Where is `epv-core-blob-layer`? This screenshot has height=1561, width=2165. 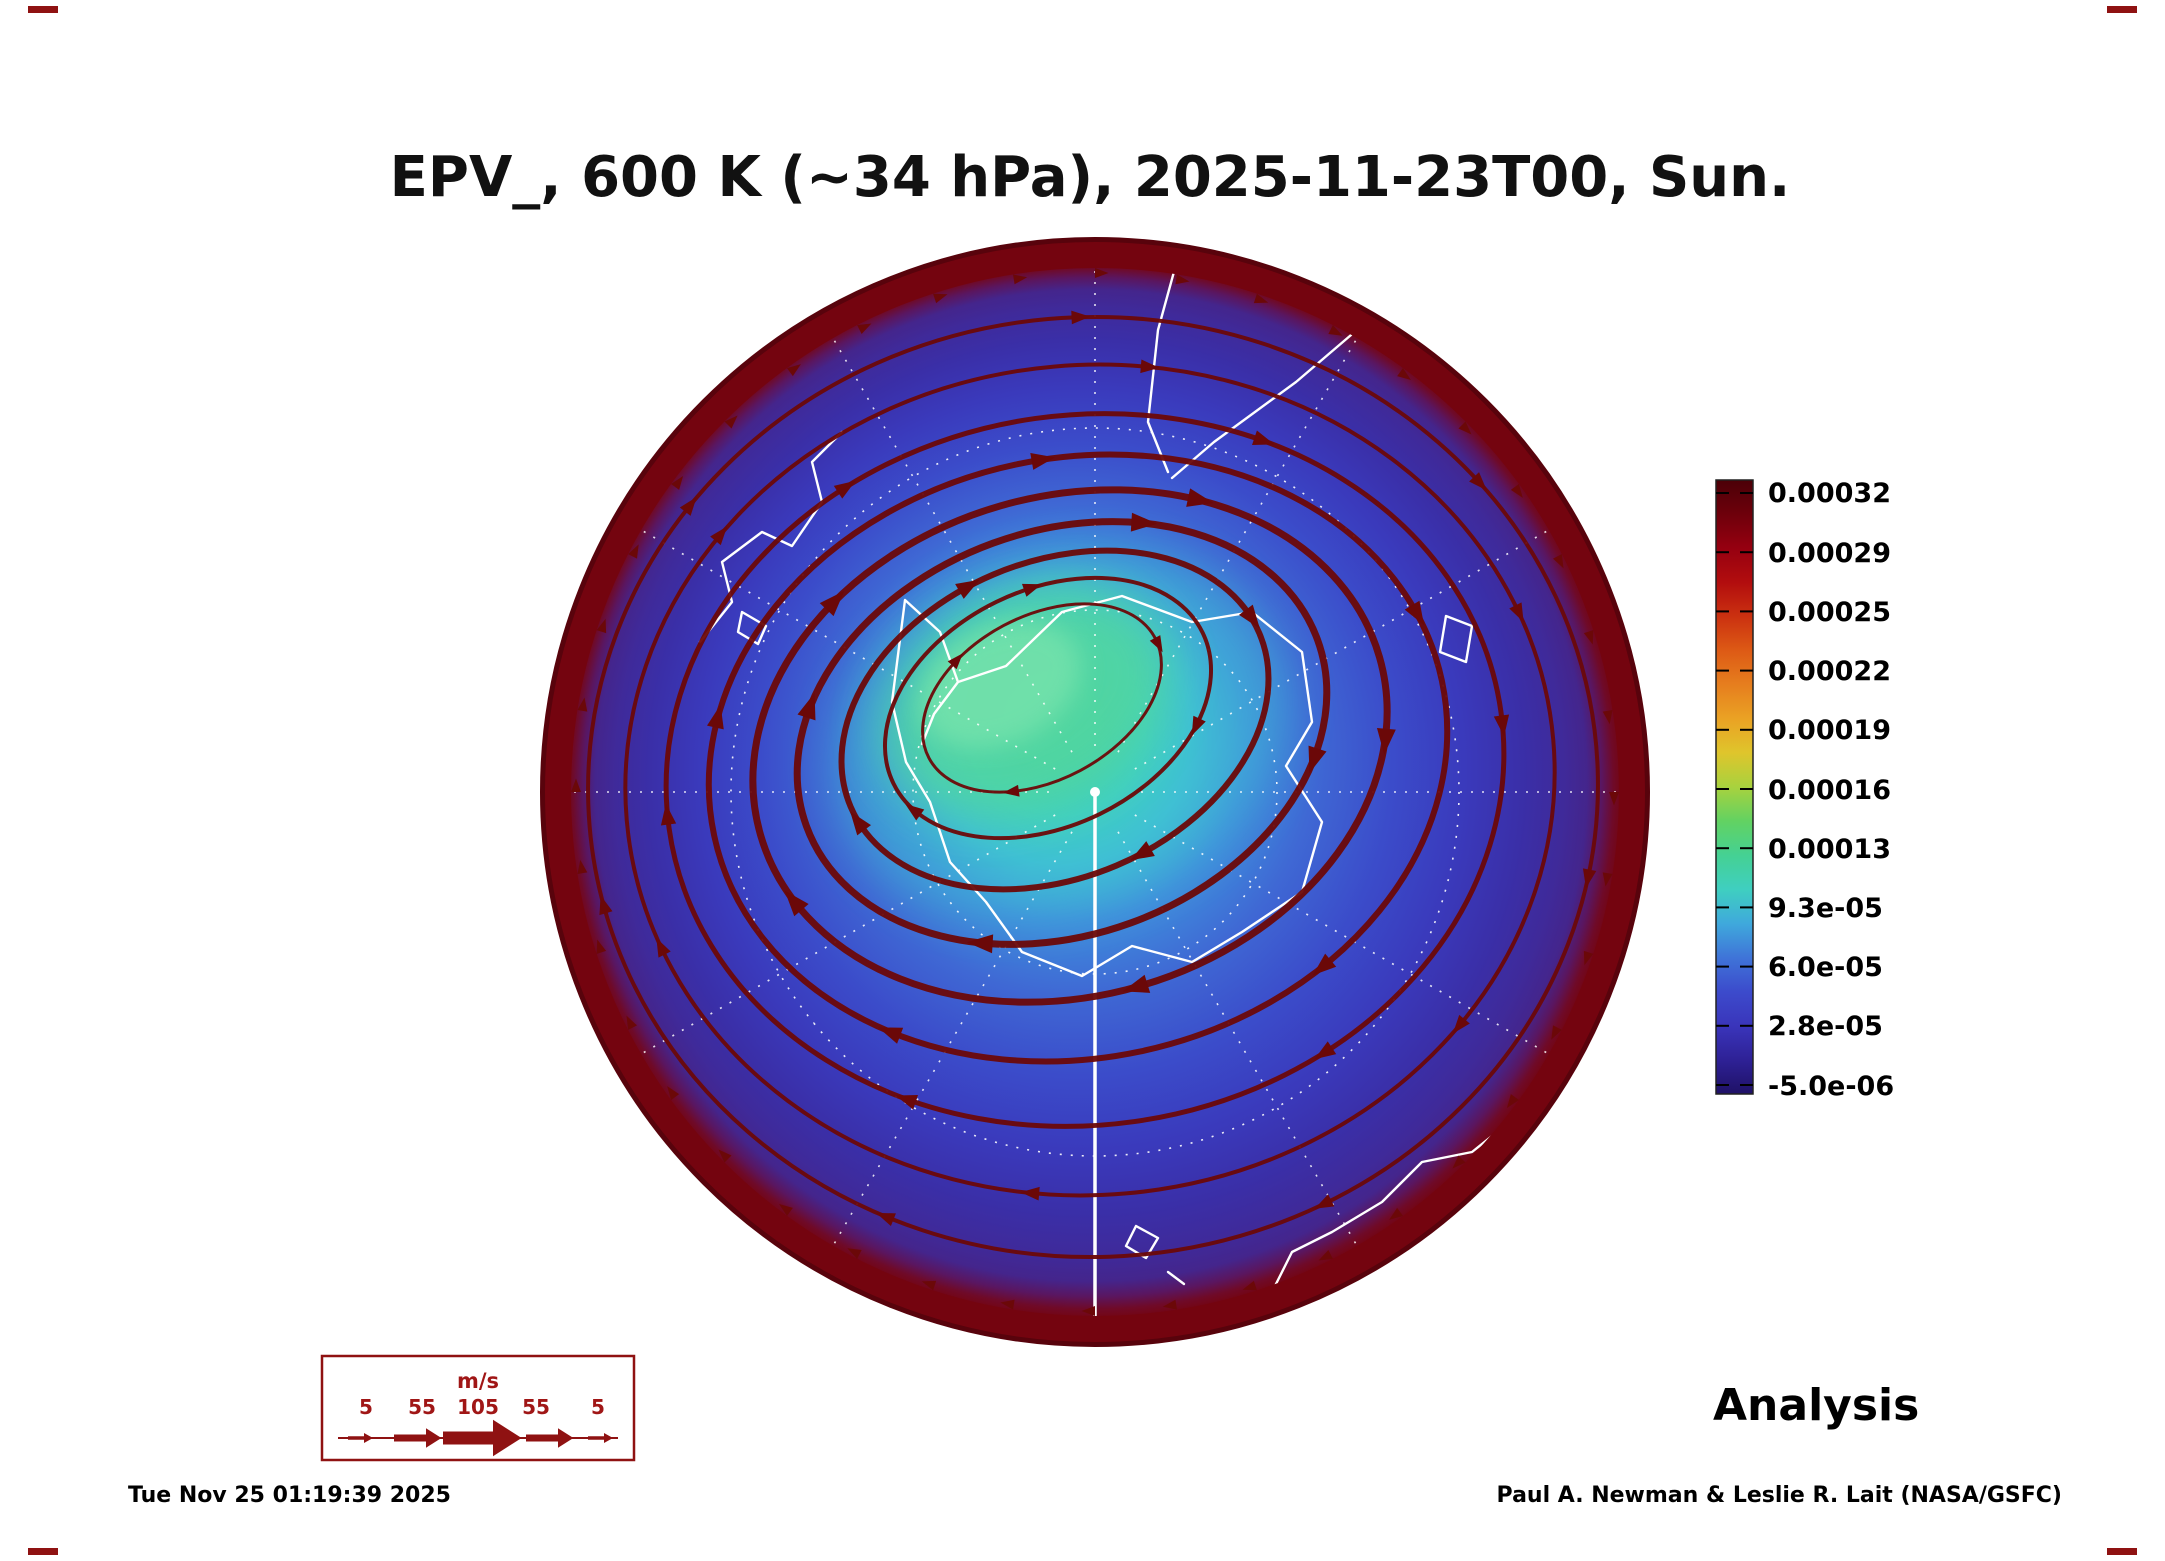 epv-core-blob-layer is located at coordinates (1060, 735).